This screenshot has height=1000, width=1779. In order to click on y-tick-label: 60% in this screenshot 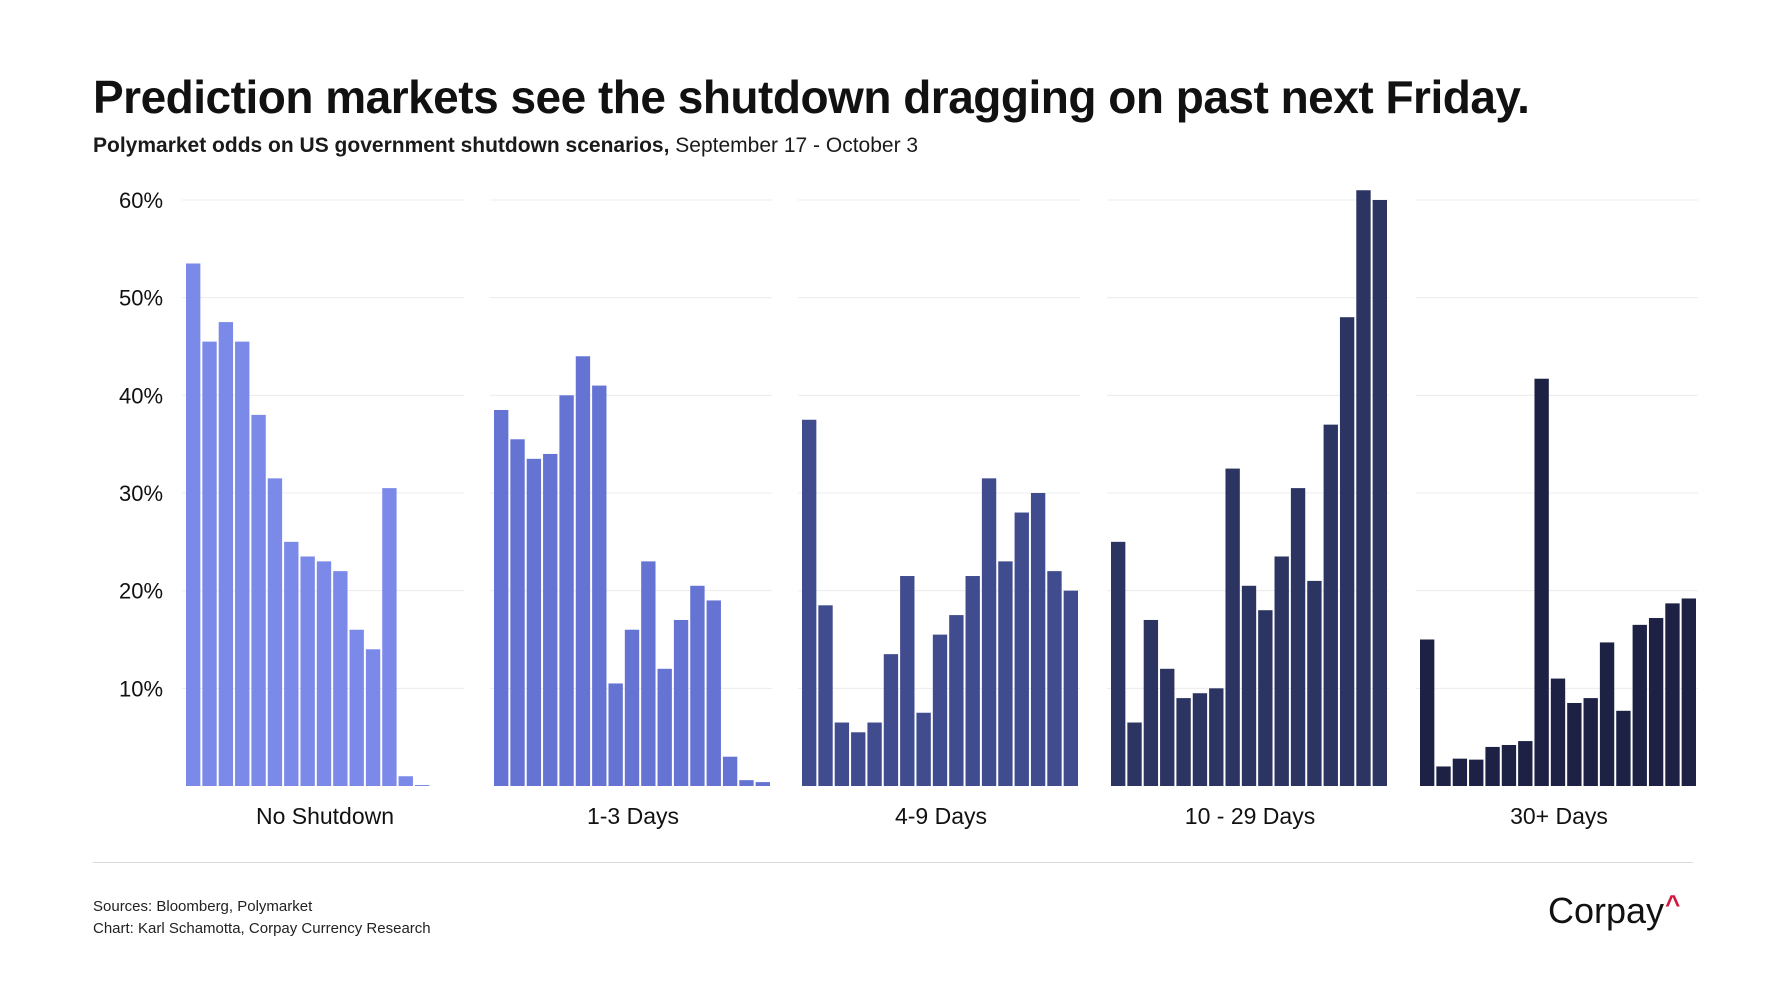, I will do `click(141, 200)`.